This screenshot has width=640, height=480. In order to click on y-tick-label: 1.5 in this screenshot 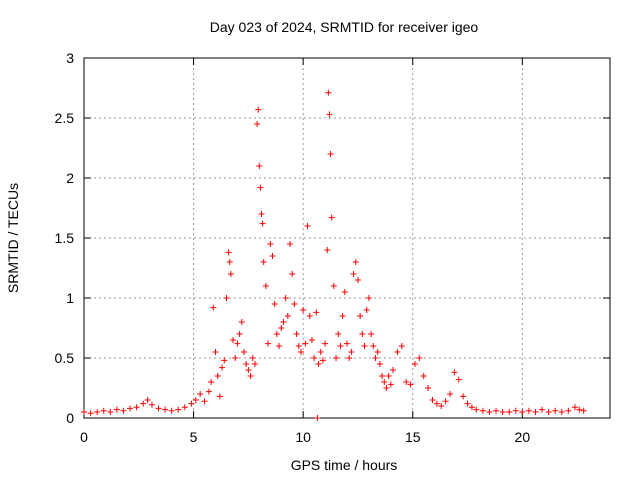, I will do `click(65, 238)`.